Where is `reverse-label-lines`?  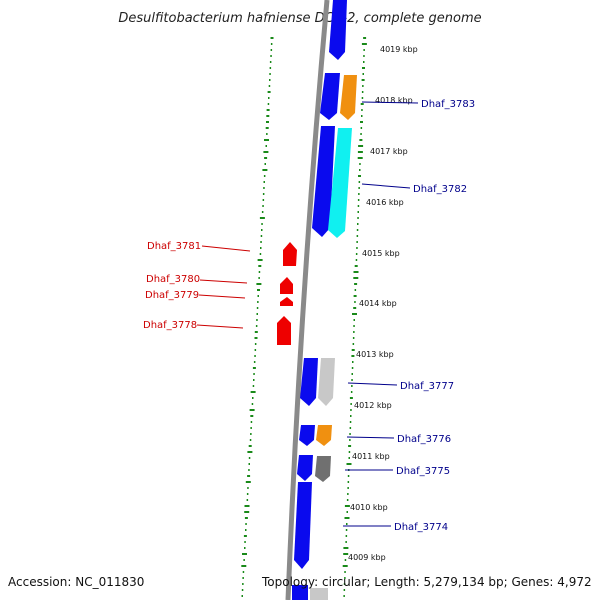 reverse-label-lines is located at coordinates (223, 287).